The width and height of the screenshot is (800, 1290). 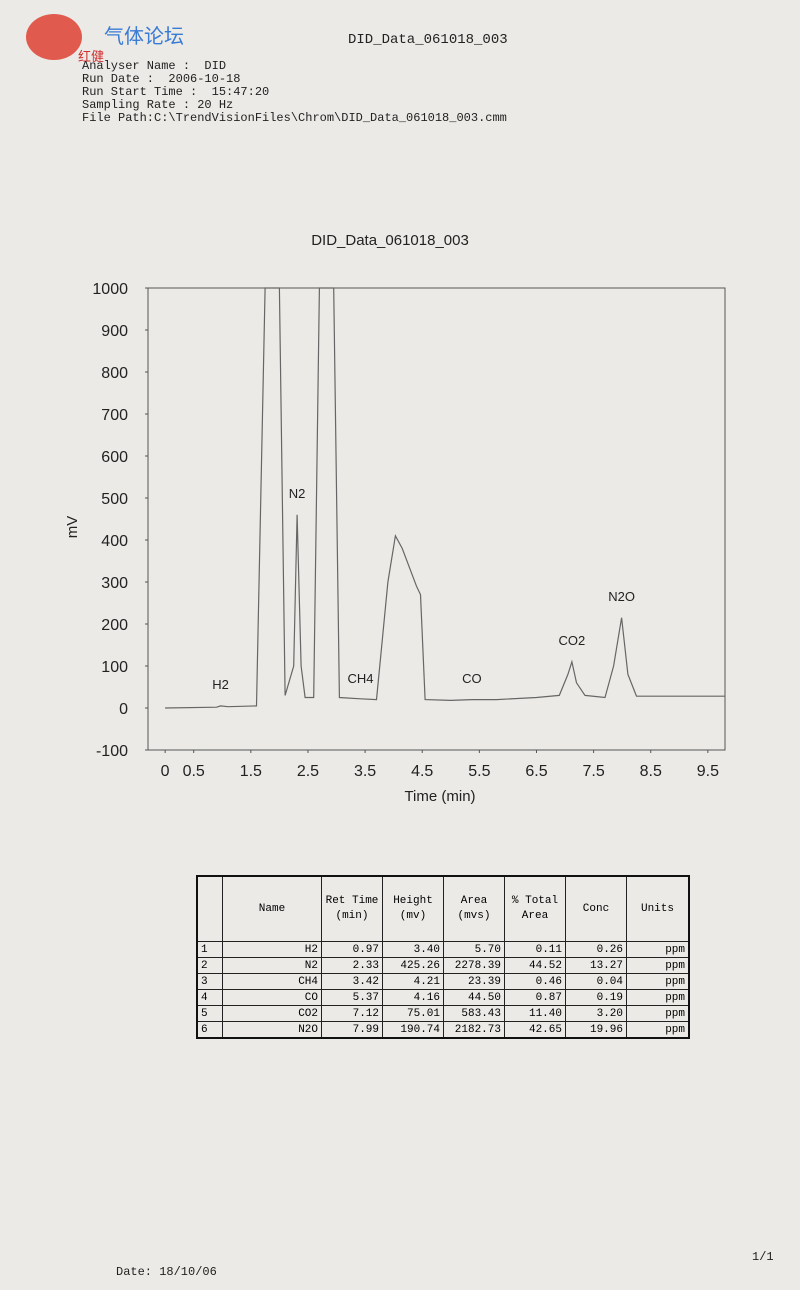 What do you see at coordinates (596, 1030) in the screenshot?
I see `table-cell: 19.96` at bounding box center [596, 1030].